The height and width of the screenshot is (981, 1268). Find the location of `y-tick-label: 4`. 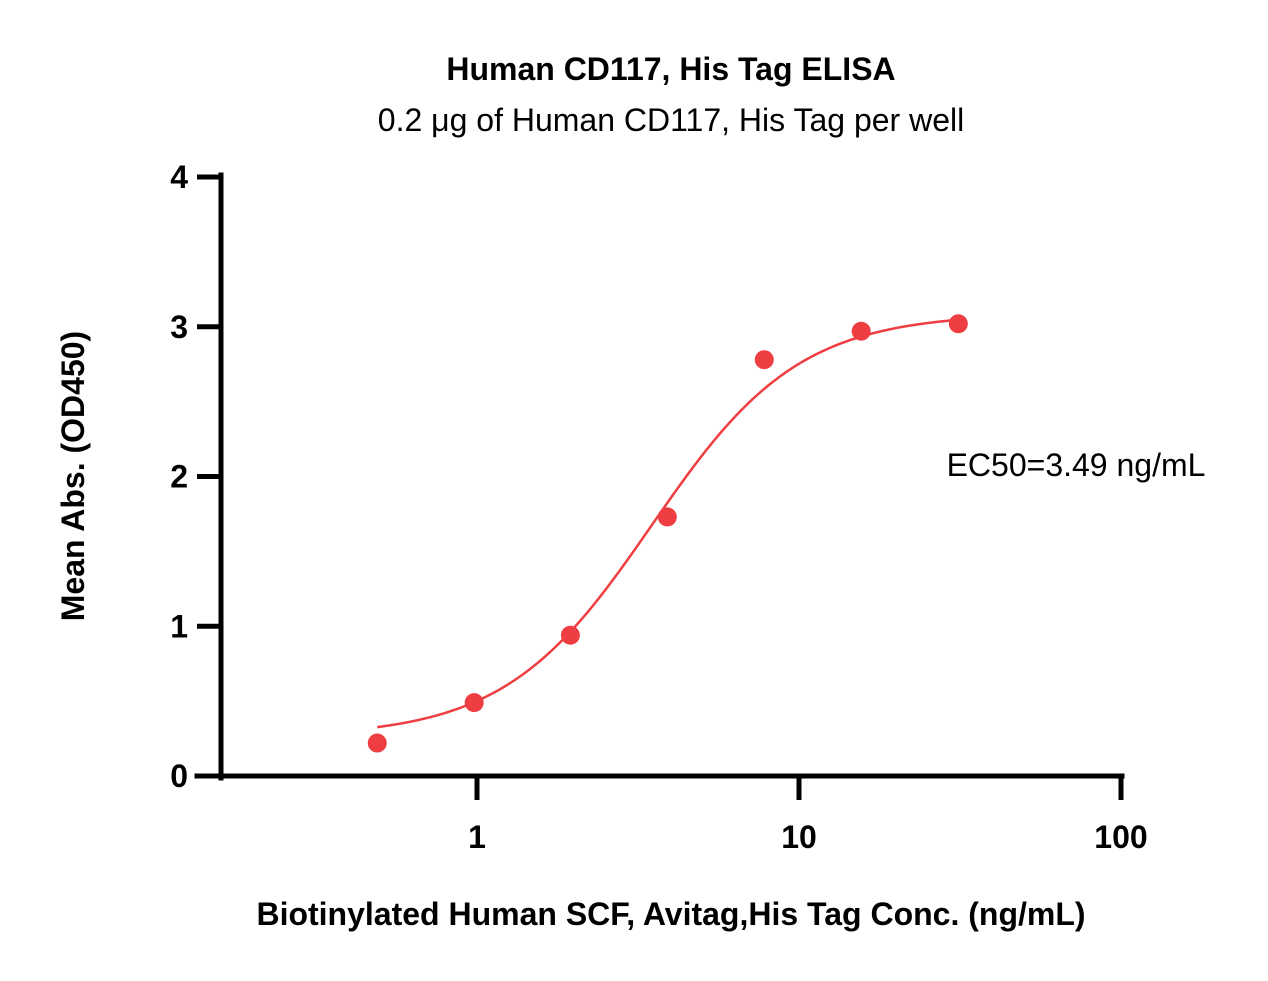

y-tick-label: 4 is located at coordinates (179, 177).